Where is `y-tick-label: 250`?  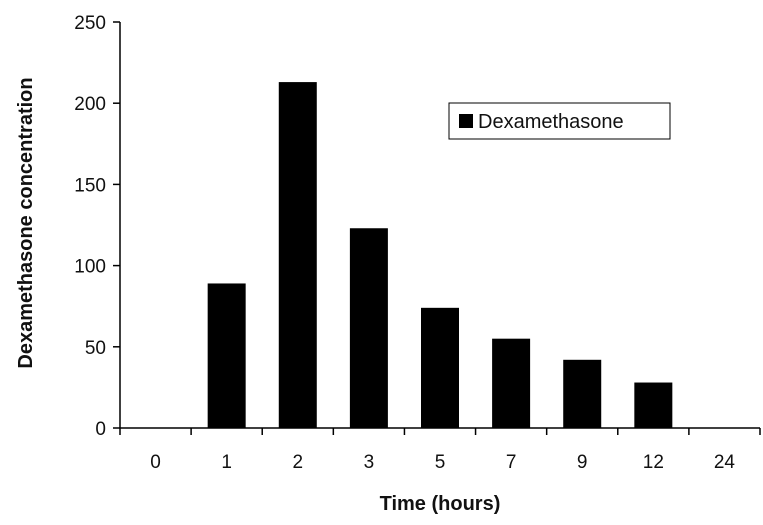 y-tick-label: 250 is located at coordinates (90, 23).